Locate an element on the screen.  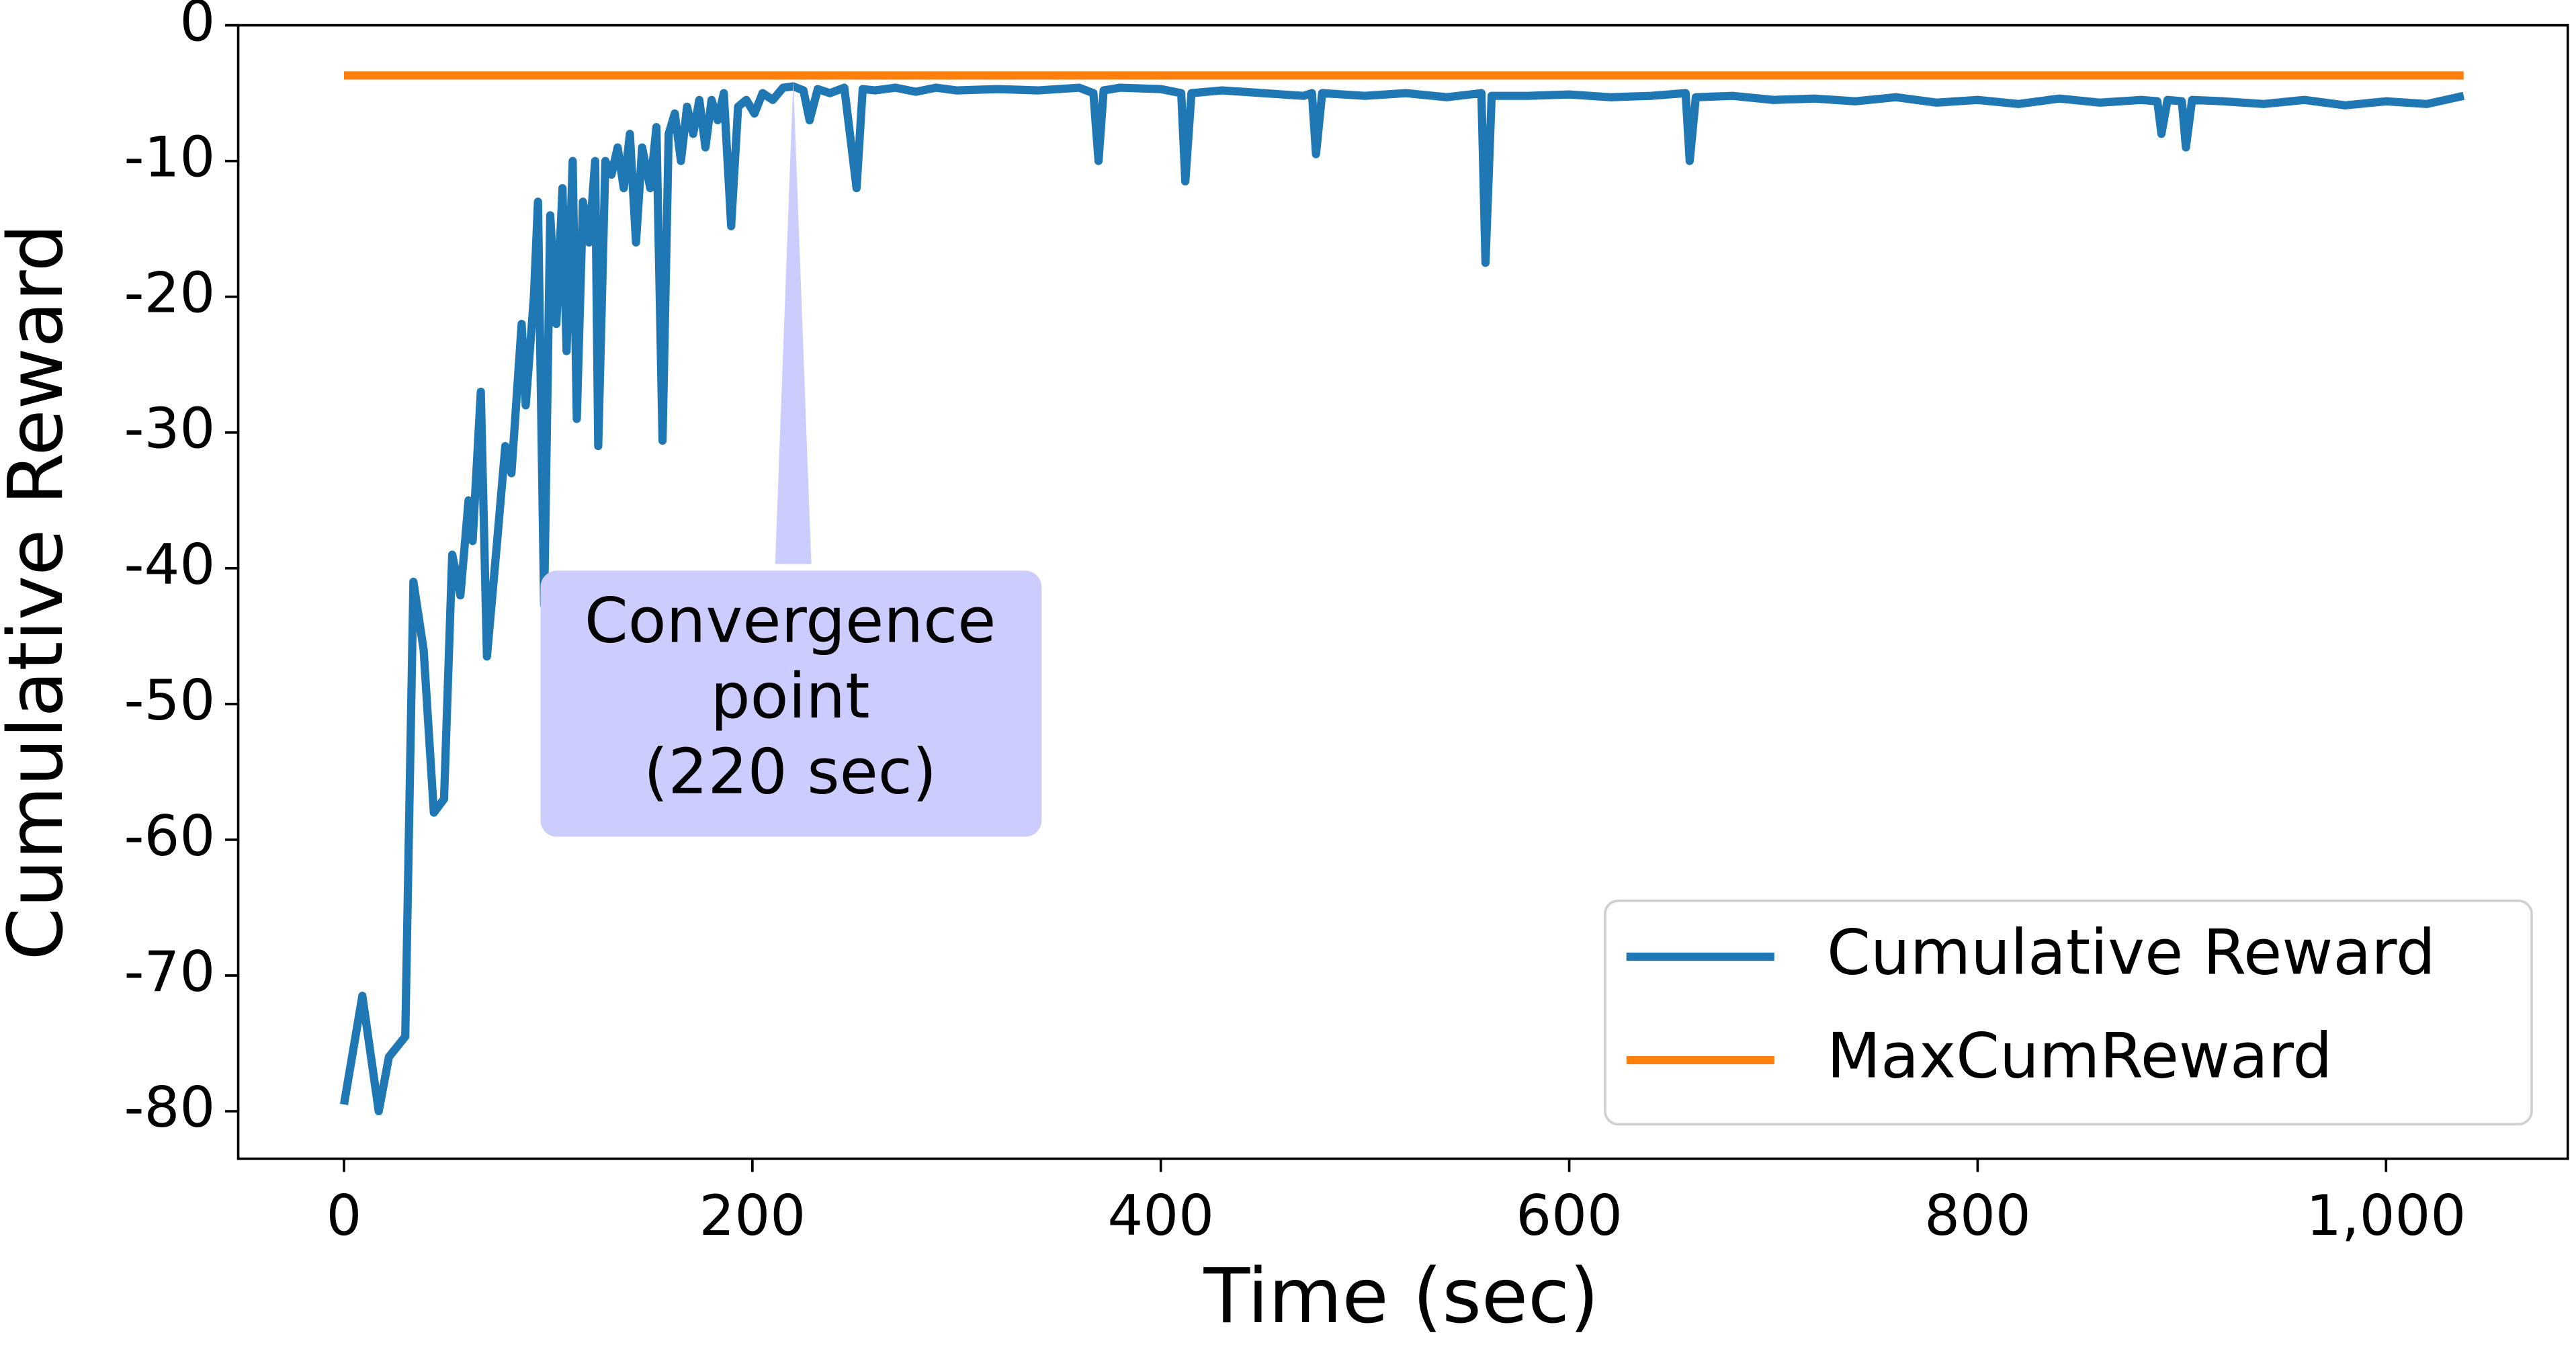
x-tick-label: 600 is located at coordinates (1569, 1215).